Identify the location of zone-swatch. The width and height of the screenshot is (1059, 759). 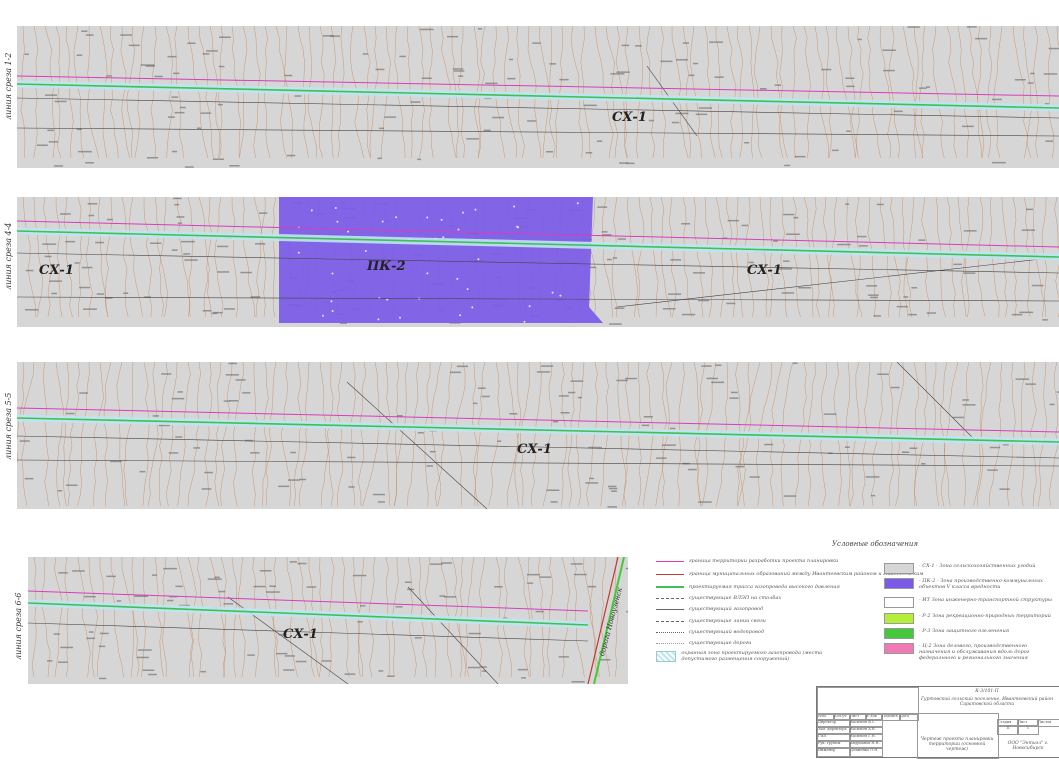
(899, 568).